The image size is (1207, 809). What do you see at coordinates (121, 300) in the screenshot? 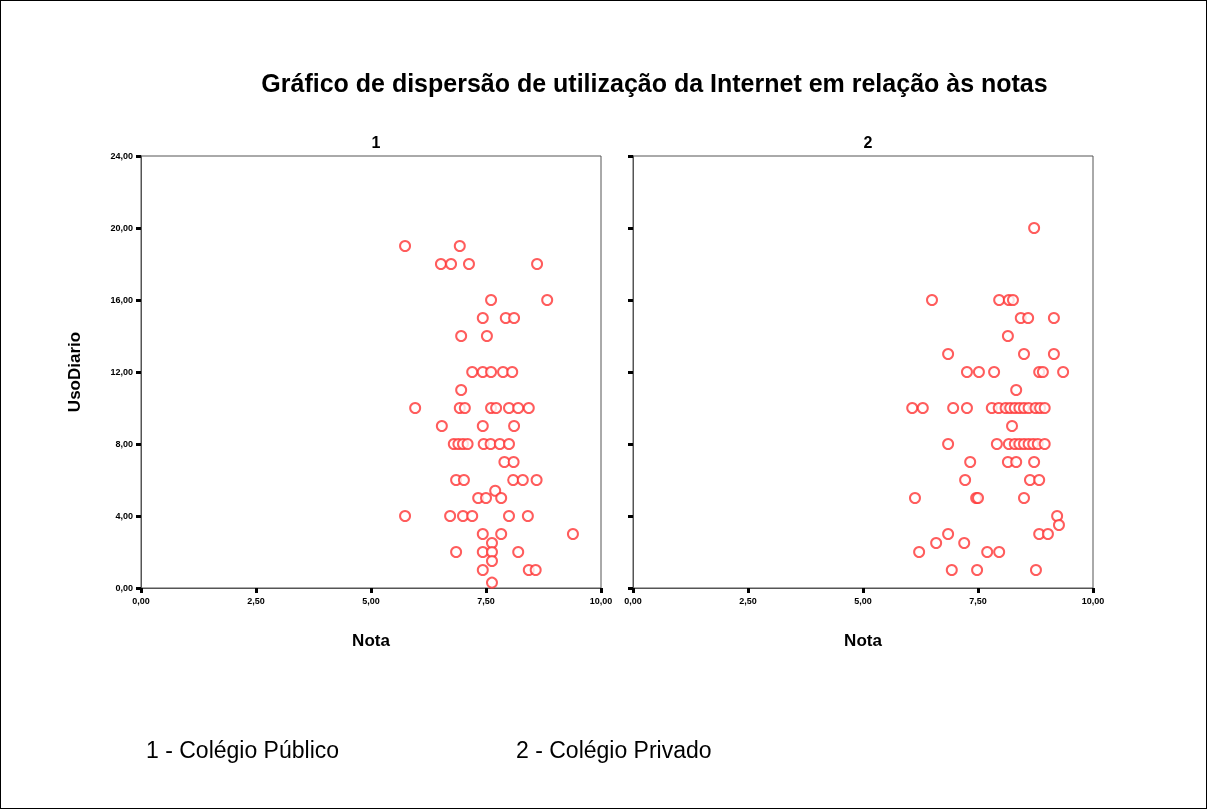
I see `y-tick-label: 16,00` at bounding box center [121, 300].